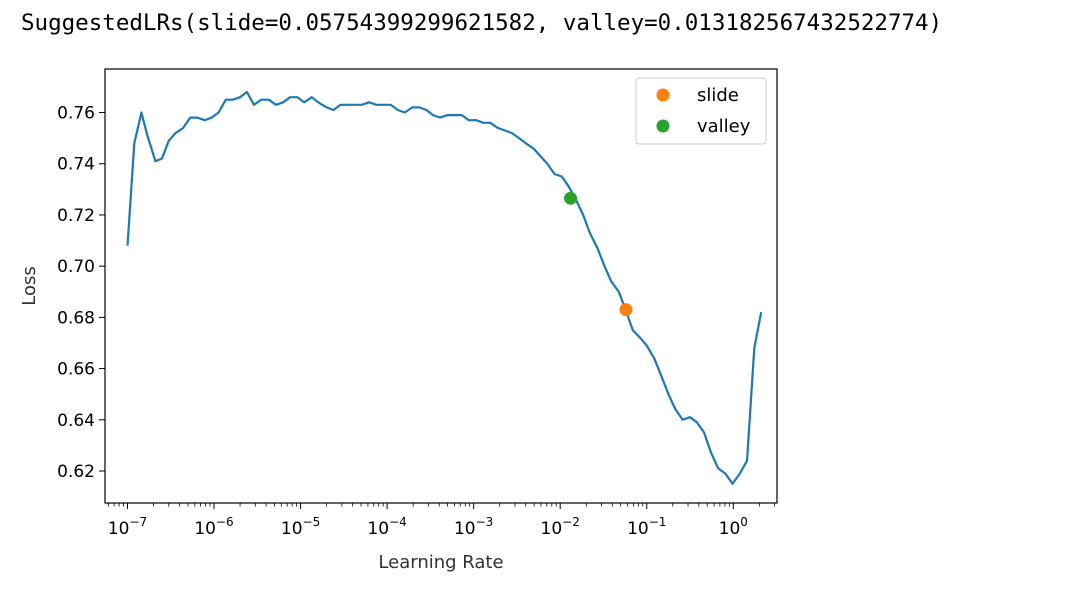  What do you see at coordinates (76, 472) in the screenshot?
I see `y-tick-label: 0.62` at bounding box center [76, 472].